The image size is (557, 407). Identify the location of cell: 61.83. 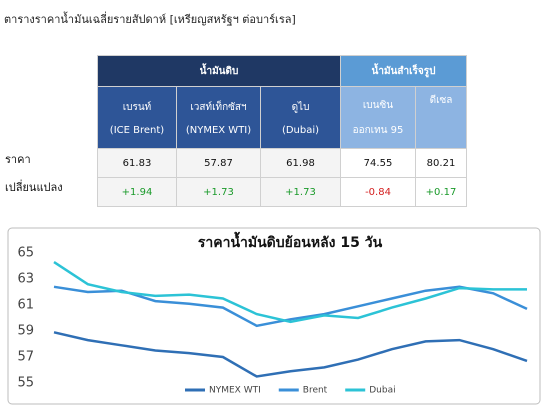
(137, 163).